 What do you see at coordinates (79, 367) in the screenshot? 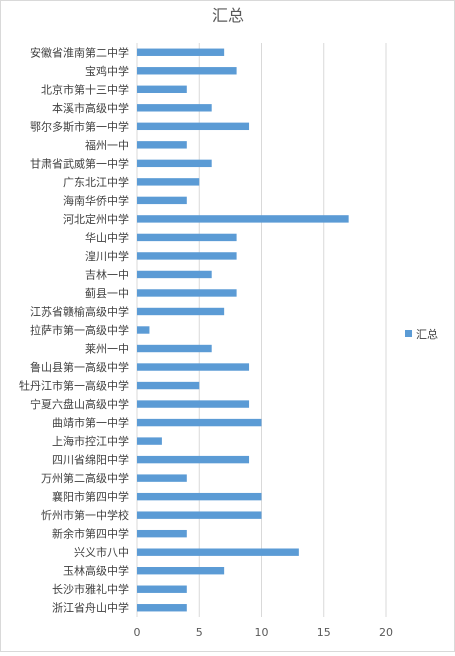
I see `category-label-17: 鲁山县第一高级中学` at bounding box center [79, 367].